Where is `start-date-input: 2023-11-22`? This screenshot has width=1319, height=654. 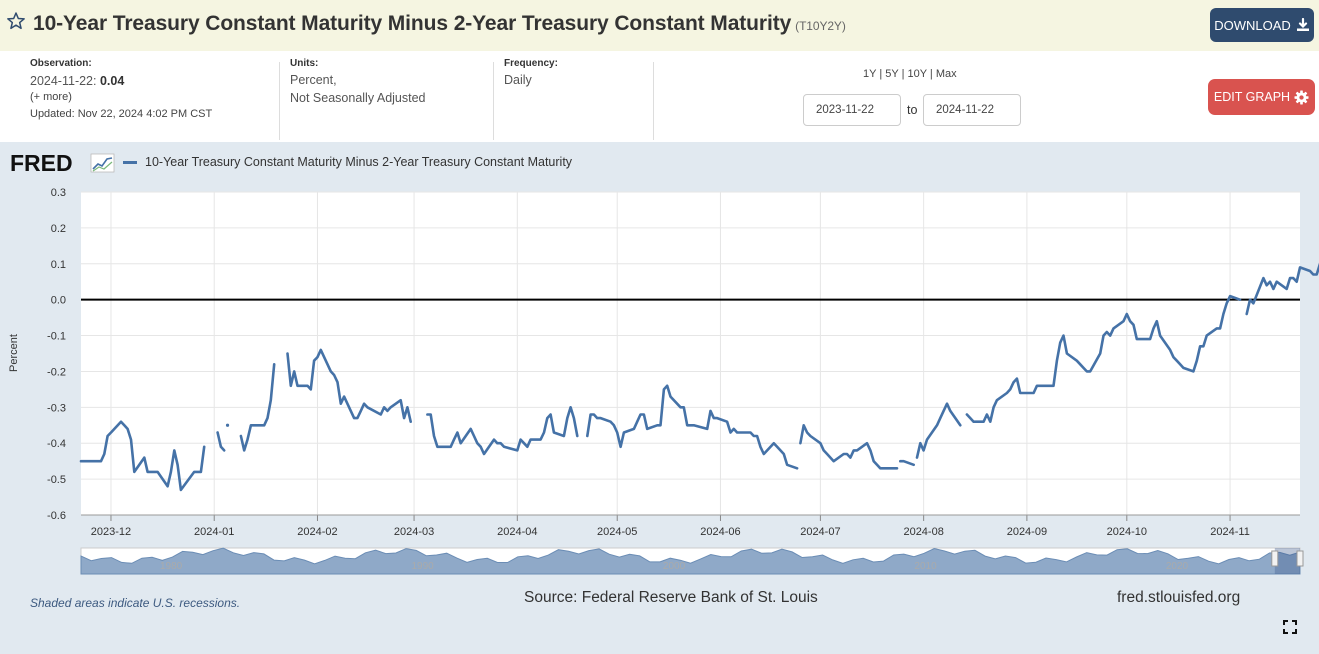 start-date-input: 2023-11-22 is located at coordinates (852, 110).